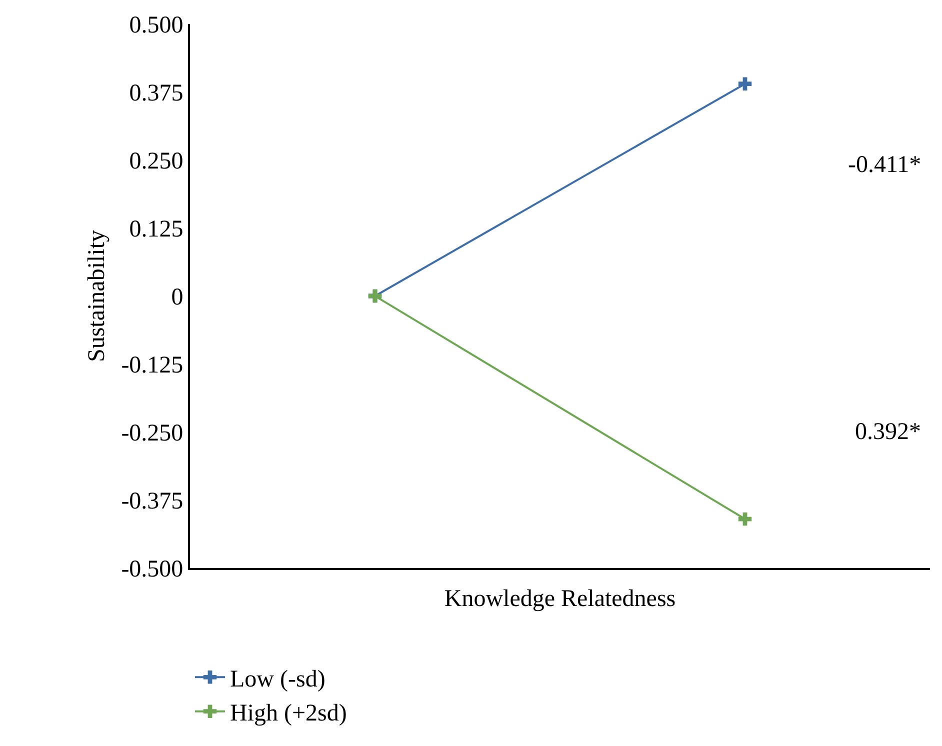 This screenshot has height=746, width=942. I want to click on y-axis-title: Sustainability, so click(97, 296).